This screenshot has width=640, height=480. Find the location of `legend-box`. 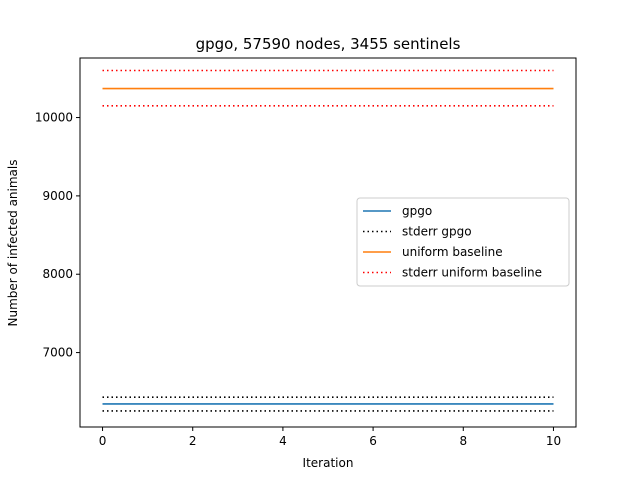

legend-box is located at coordinates (463, 242).